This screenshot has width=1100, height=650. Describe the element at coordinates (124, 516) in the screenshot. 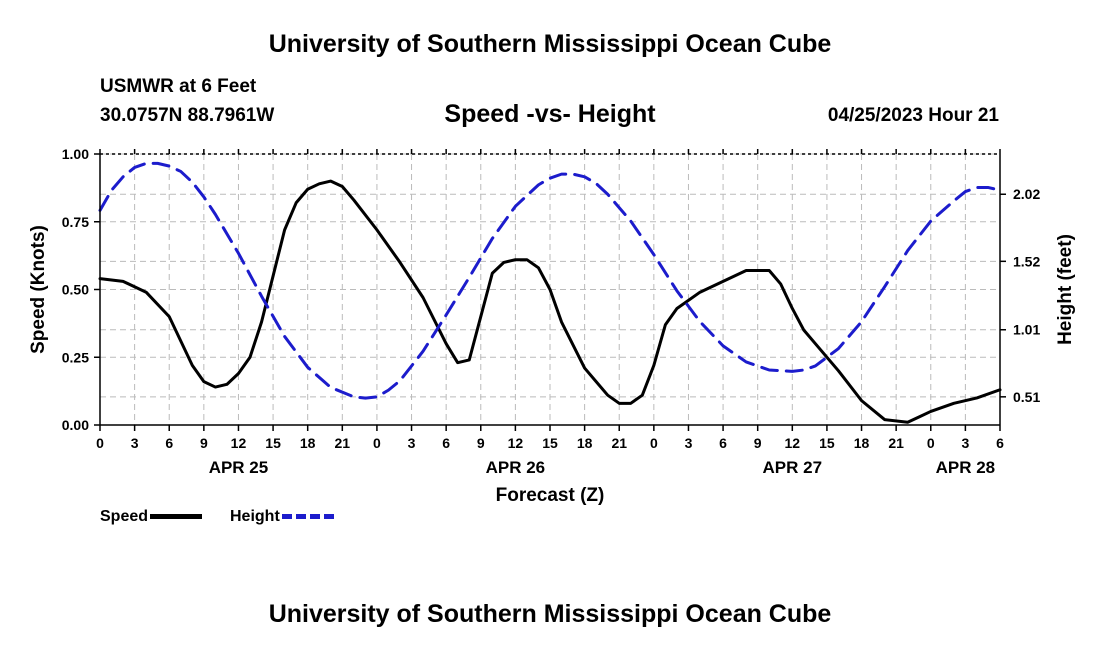

I see `legend-speed-label: Speed` at that location.